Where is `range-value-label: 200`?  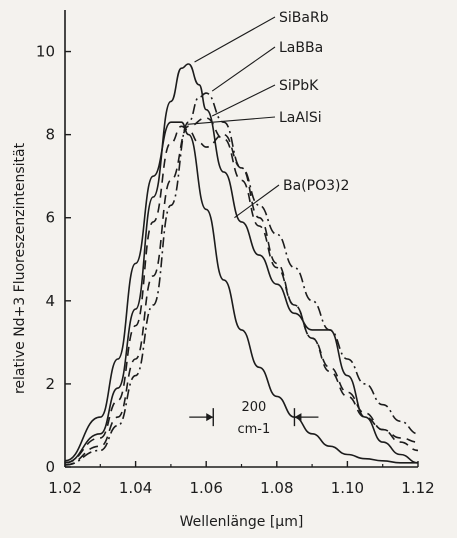
range-value-label: 200 is located at coordinates (253, 407).